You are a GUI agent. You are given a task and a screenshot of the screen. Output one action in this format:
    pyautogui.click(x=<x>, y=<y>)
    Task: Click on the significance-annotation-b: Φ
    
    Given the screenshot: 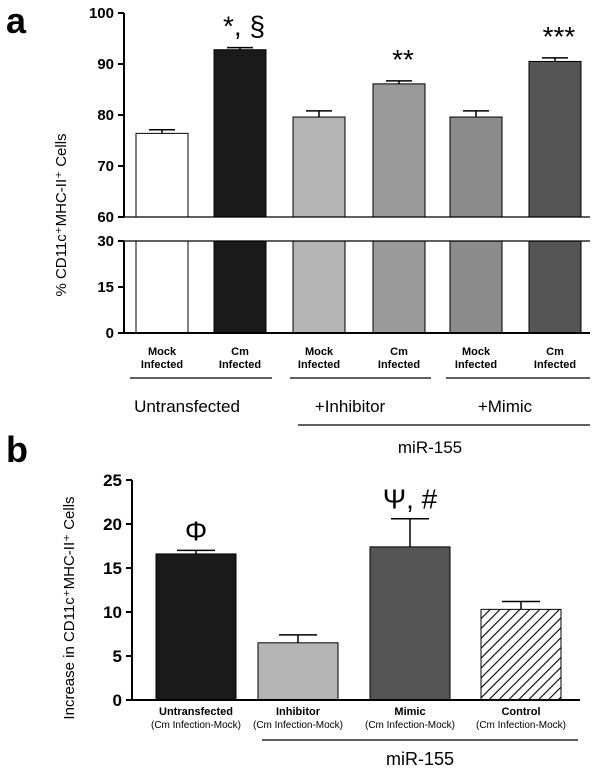 What is the action you would take?
    pyautogui.click(x=196, y=530)
    